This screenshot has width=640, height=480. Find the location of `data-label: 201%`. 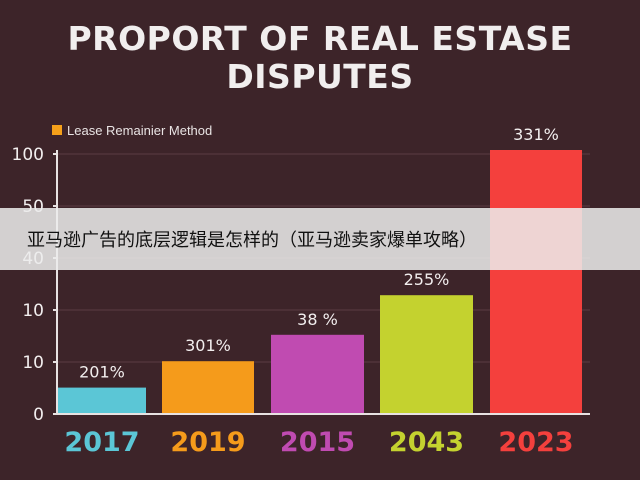

data-label: 201% is located at coordinates (102, 372).